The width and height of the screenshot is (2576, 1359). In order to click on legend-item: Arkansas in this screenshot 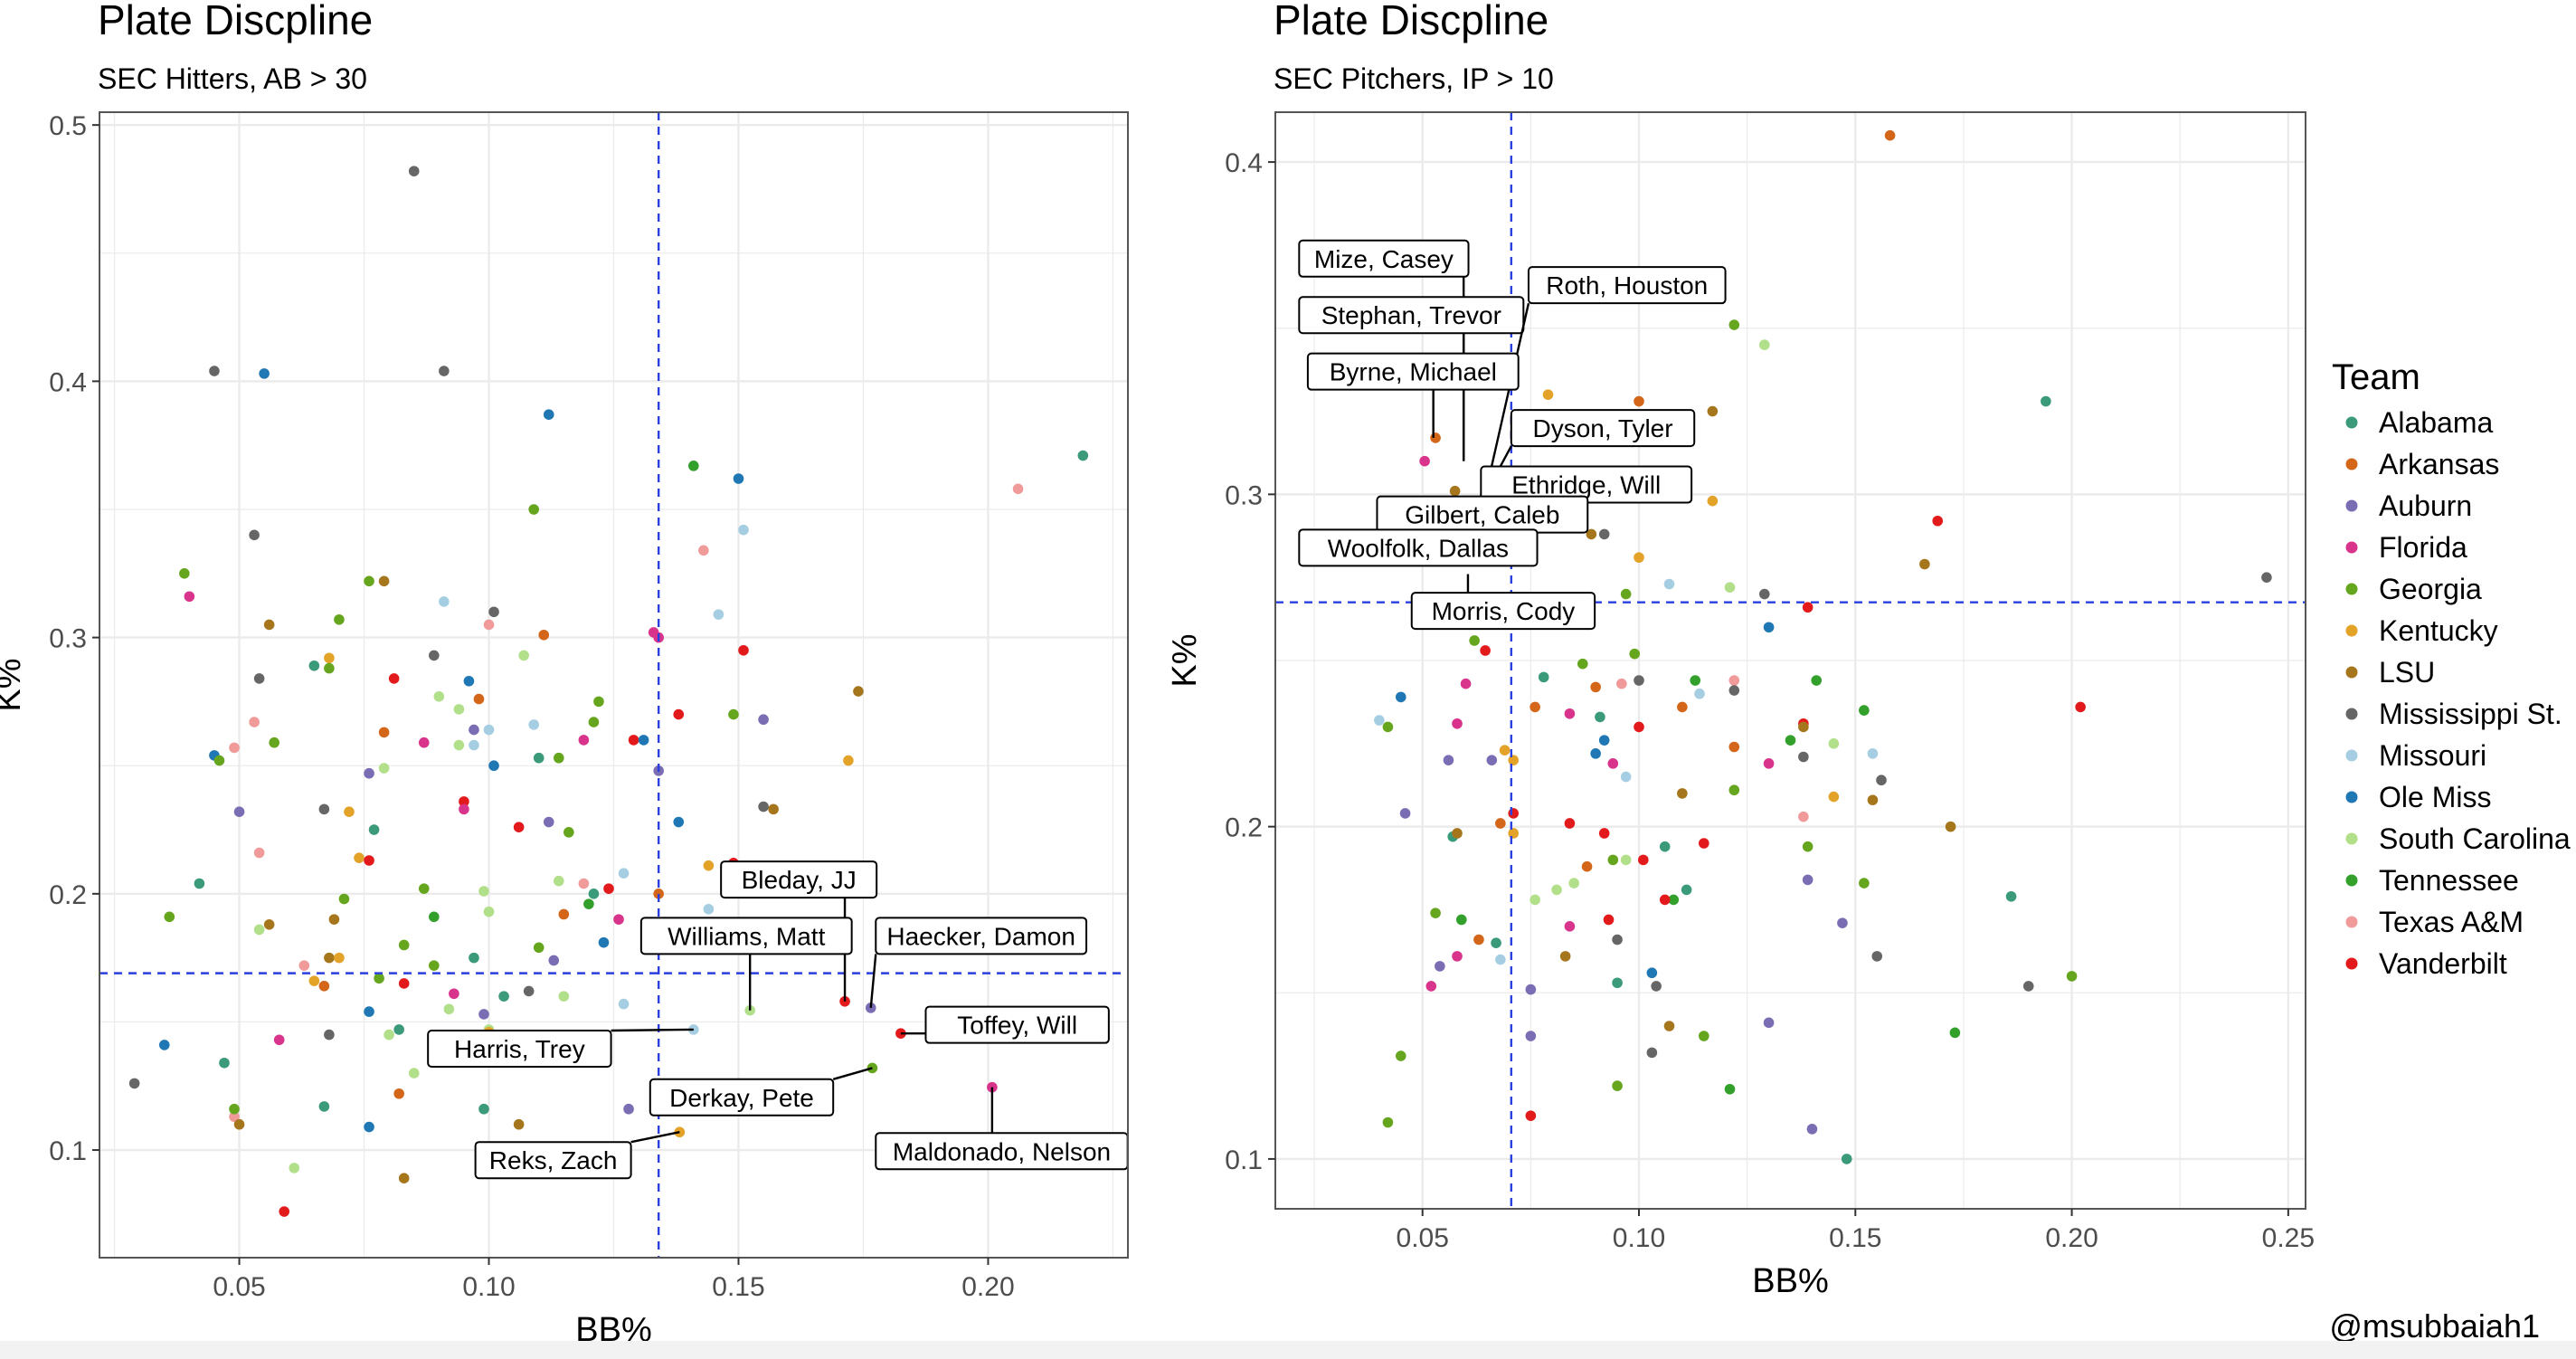, I will do `click(2439, 464)`.